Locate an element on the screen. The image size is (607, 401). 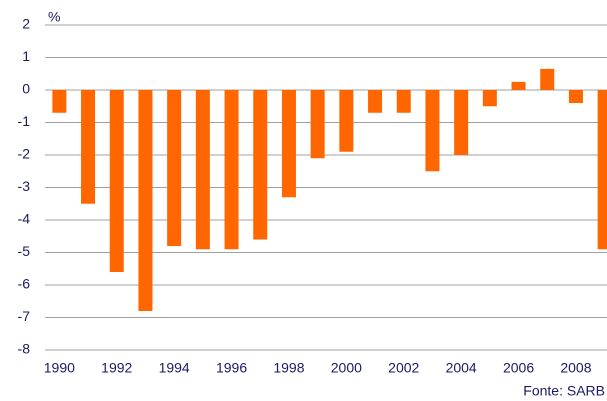
x-tick-label: 1998 is located at coordinates (288, 368).